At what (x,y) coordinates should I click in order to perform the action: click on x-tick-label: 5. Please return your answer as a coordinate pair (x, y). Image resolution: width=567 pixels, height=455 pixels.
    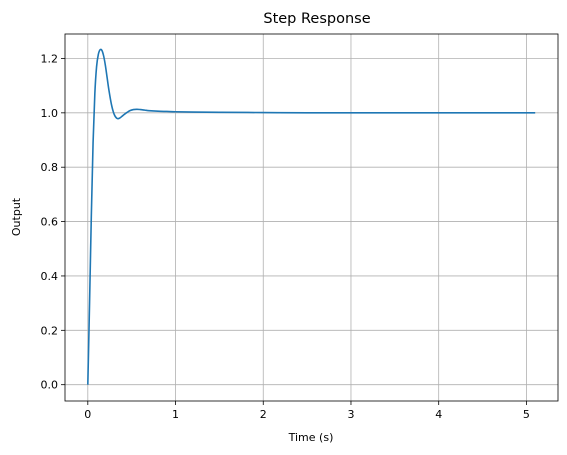
    Looking at the image, I should click on (526, 414).